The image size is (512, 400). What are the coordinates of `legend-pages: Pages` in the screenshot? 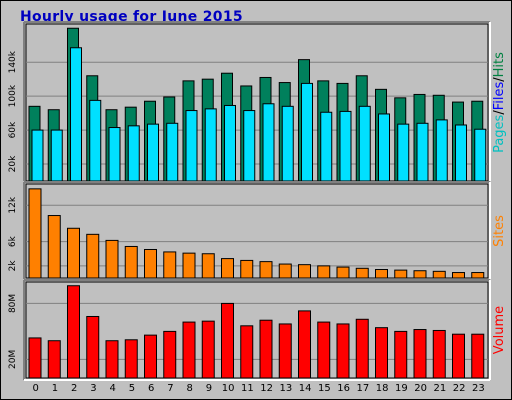 It's located at (499, 133).